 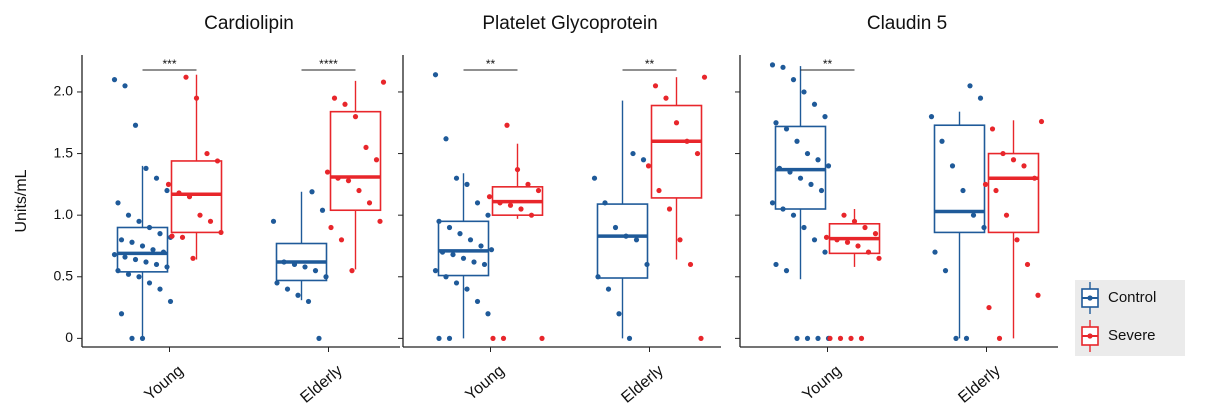 I want to click on y-tick-label: 0.5, so click(x=64, y=275).